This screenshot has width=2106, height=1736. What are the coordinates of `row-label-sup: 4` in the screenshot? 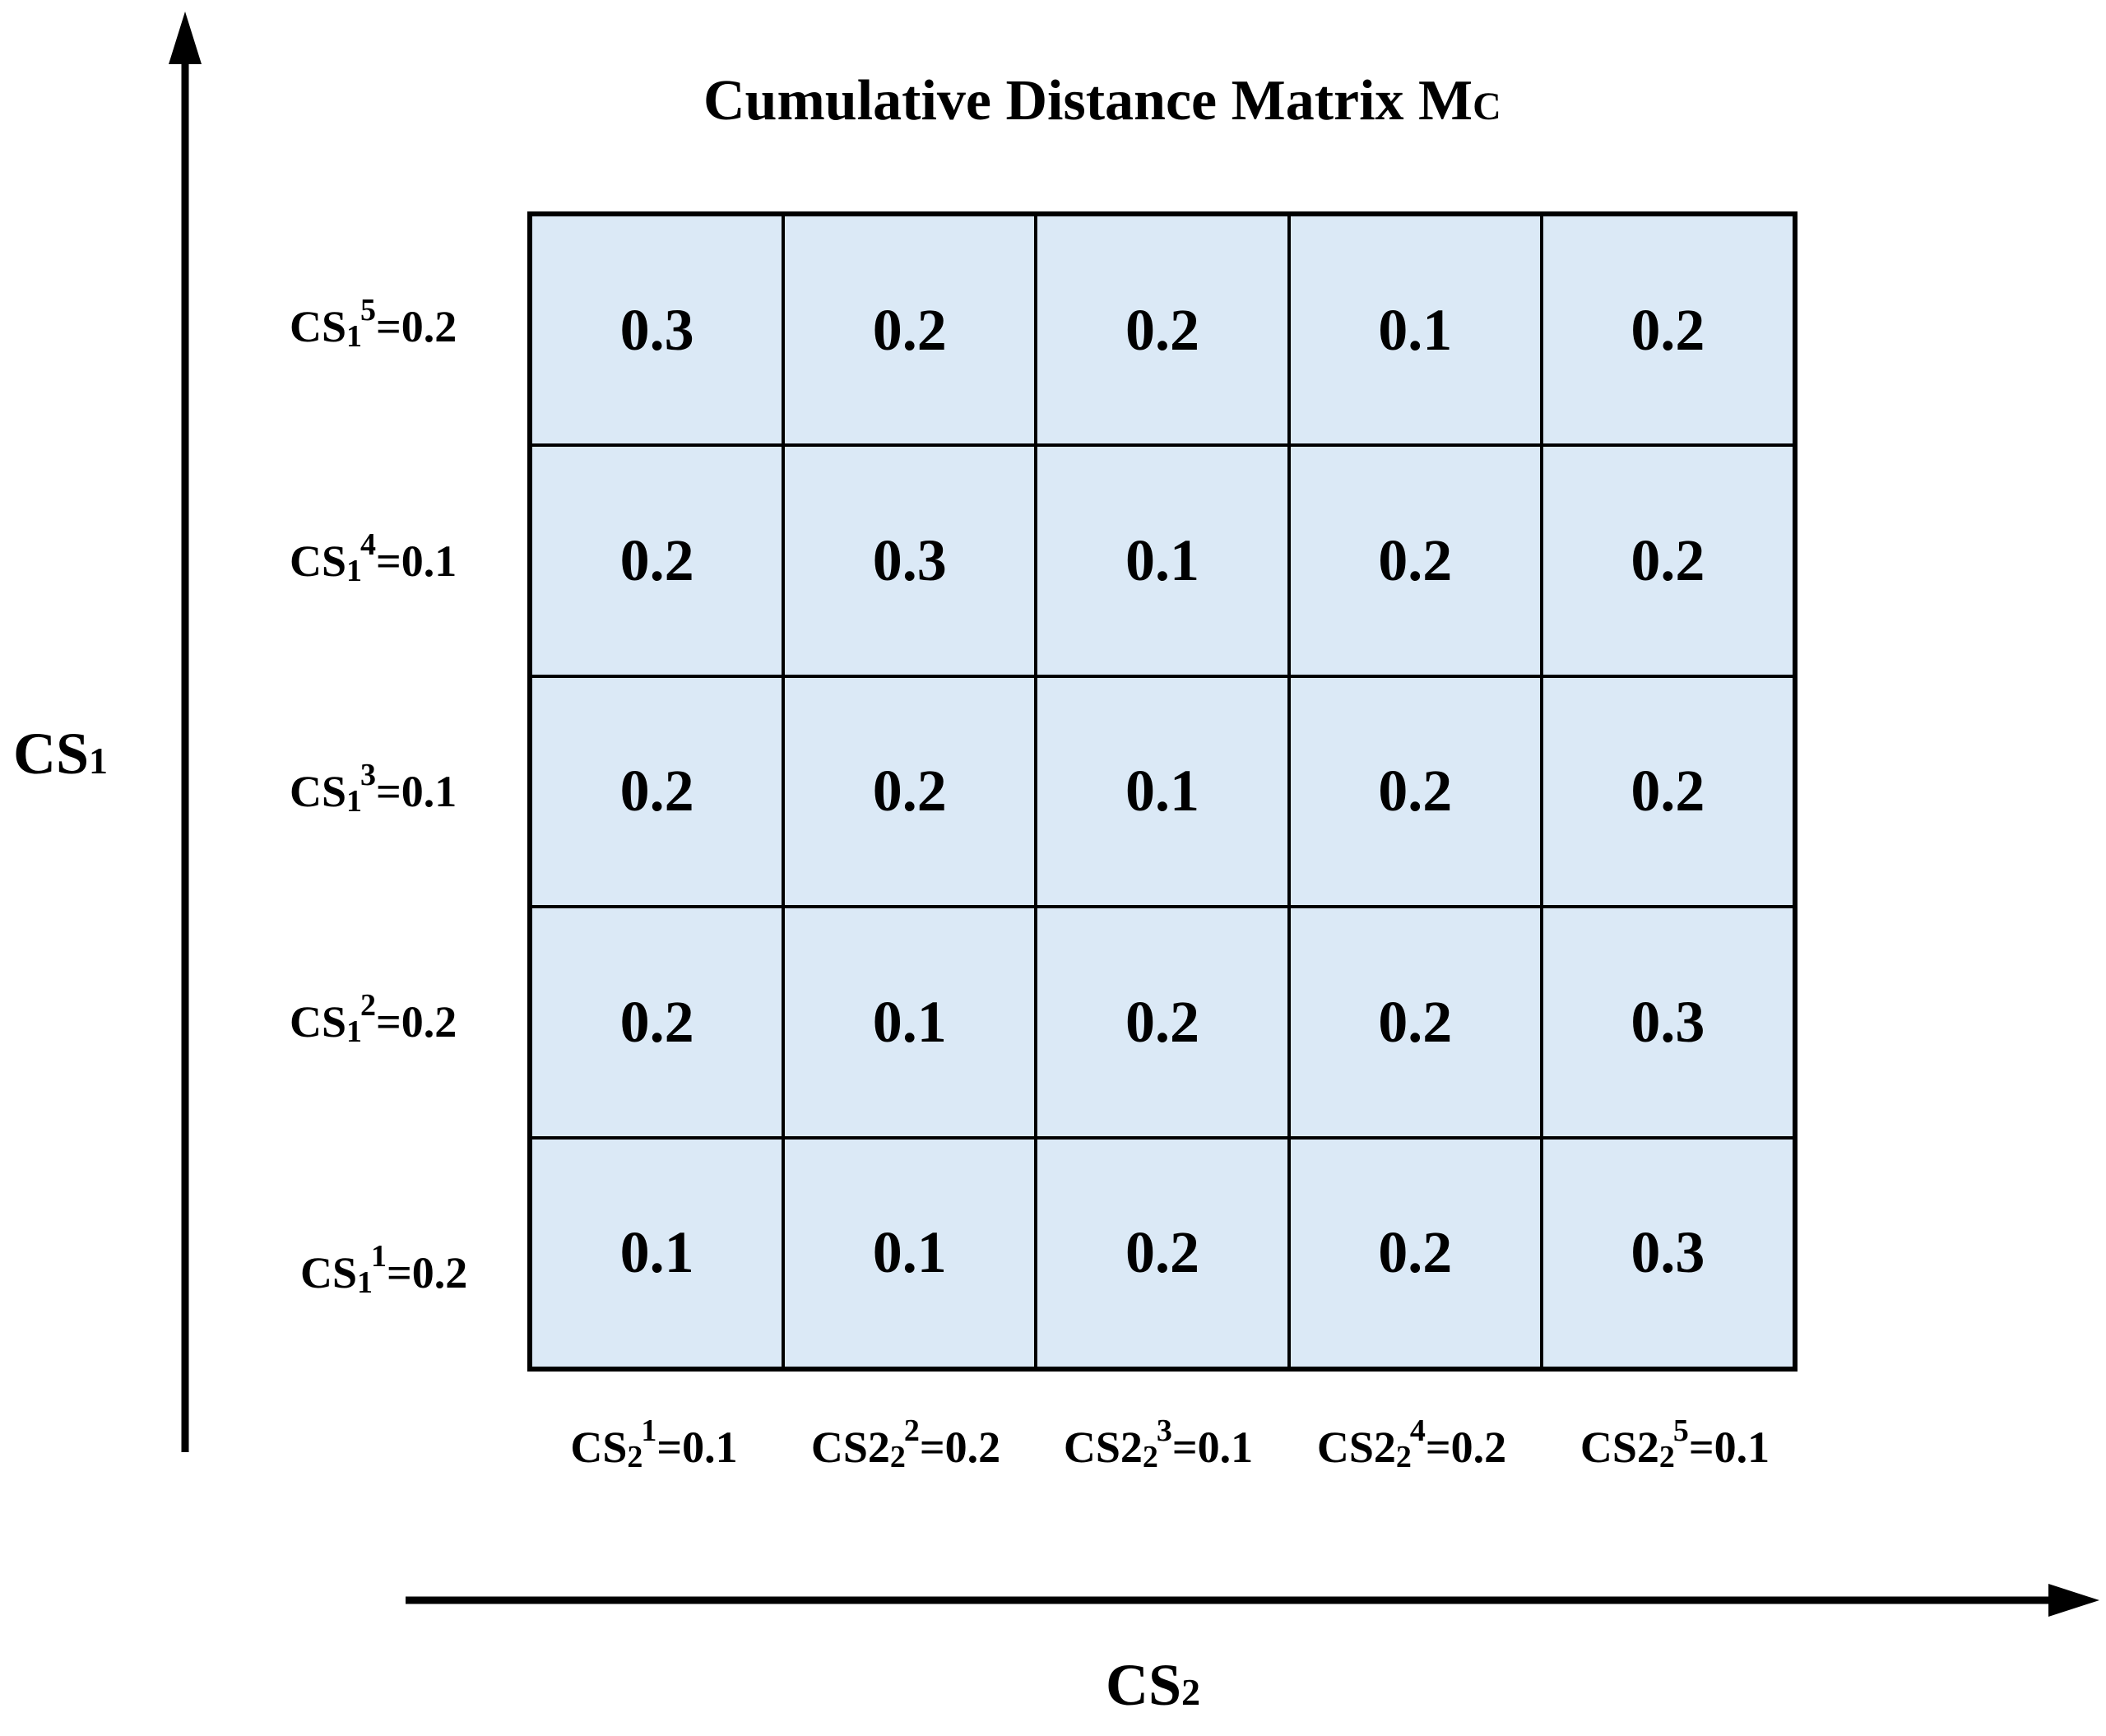 It's located at (368, 544).